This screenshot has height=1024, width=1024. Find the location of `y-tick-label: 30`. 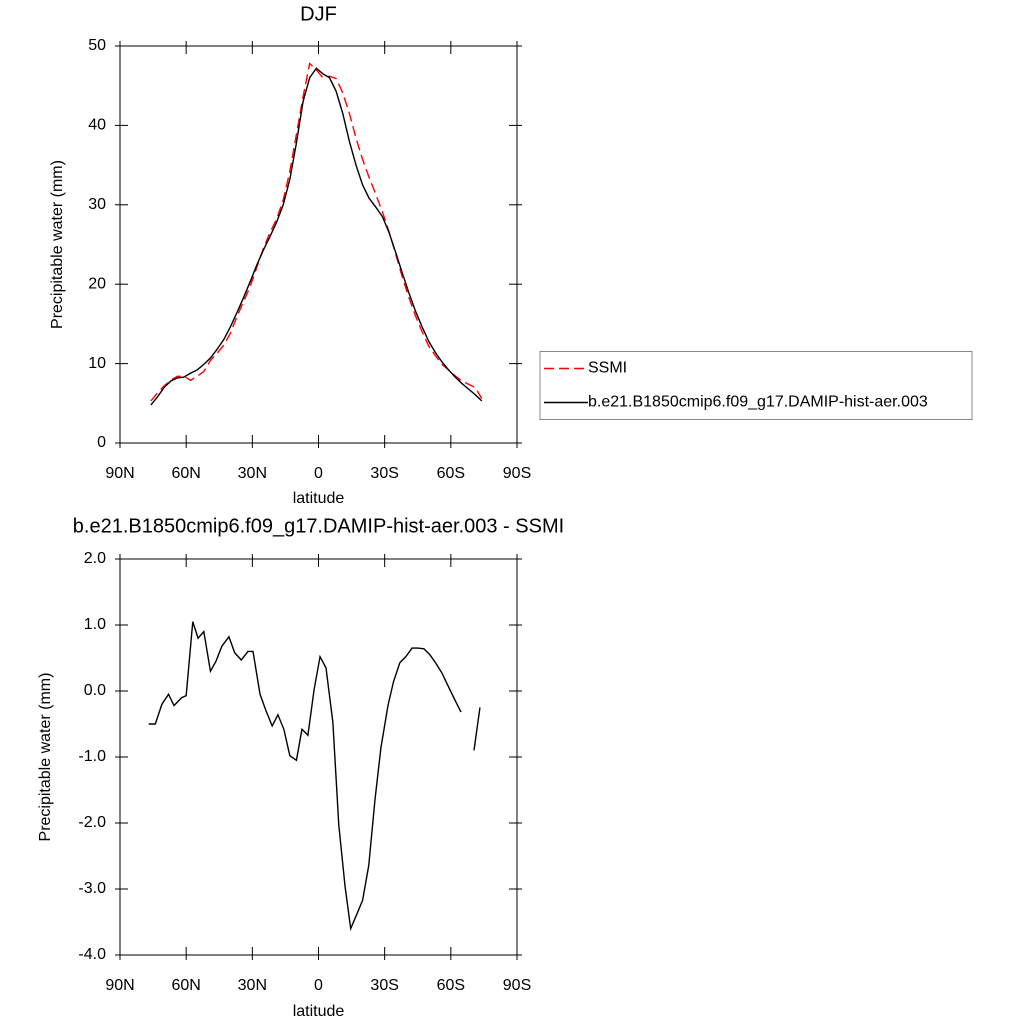

y-tick-label: 30 is located at coordinates (97, 204).